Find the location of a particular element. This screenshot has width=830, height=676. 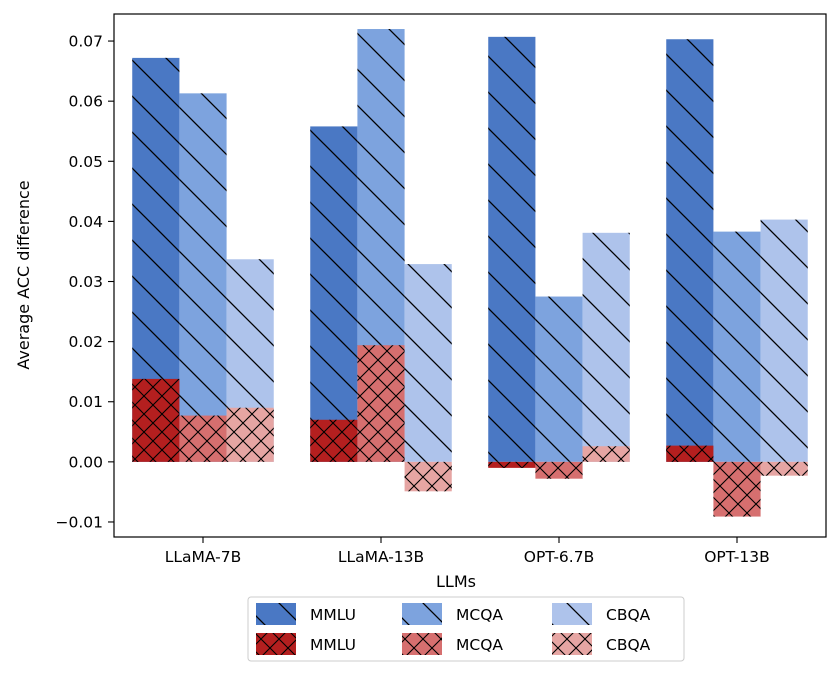

bar-cross-mmlu-llama-13b is located at coordinates (334, 440).